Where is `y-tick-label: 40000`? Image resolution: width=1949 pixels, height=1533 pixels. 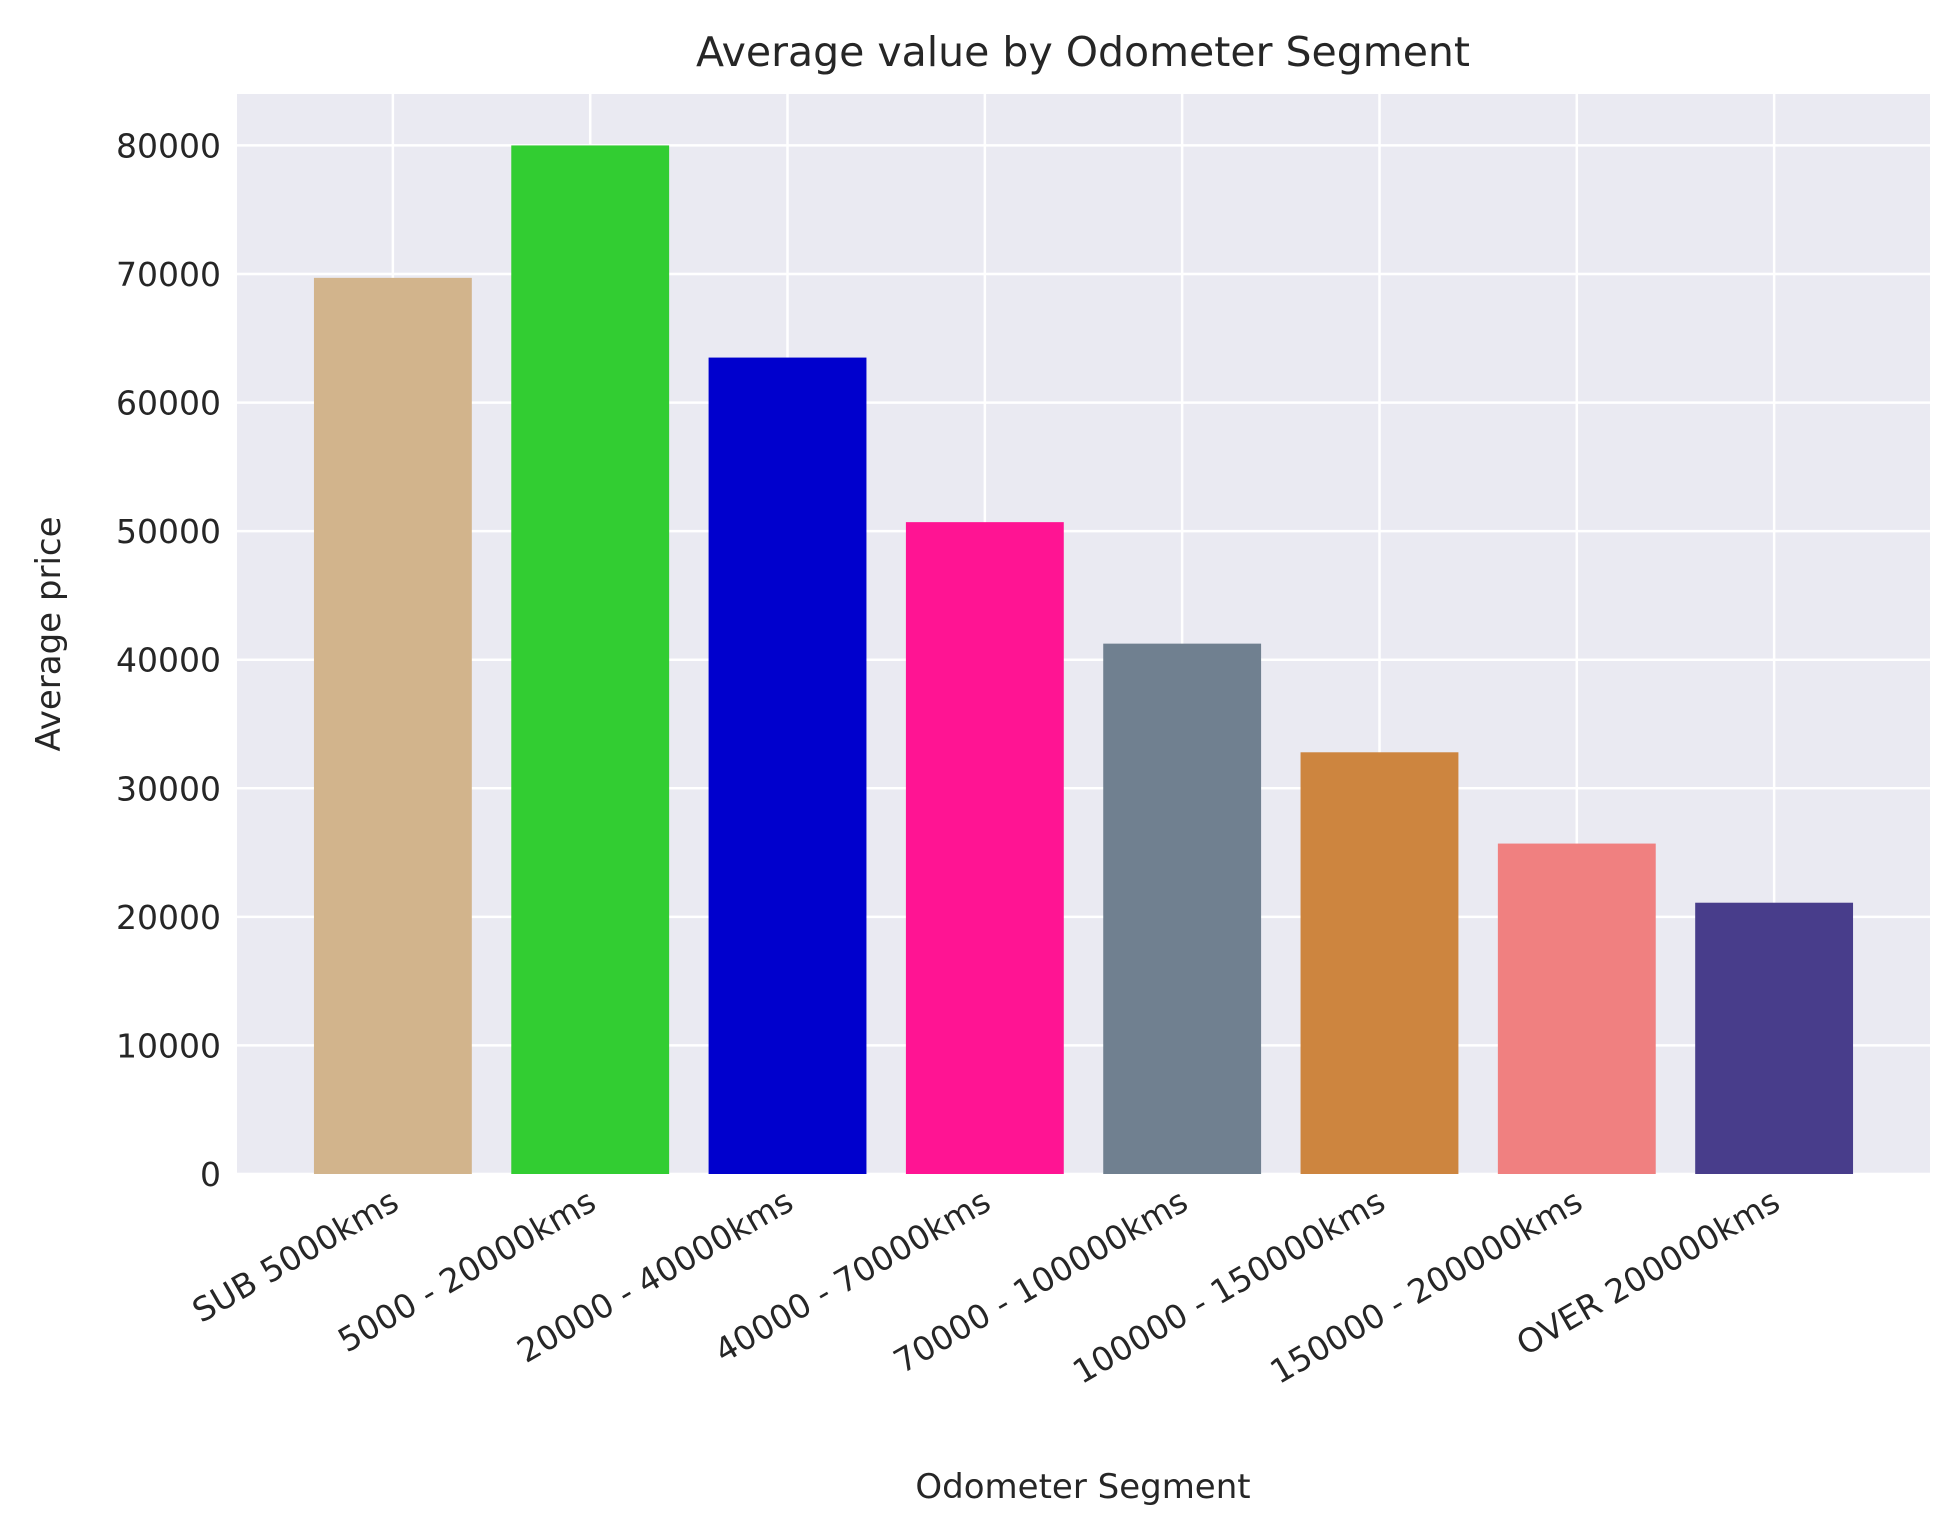
y-tick-label: 40000 is located at coordinates (168, 660).